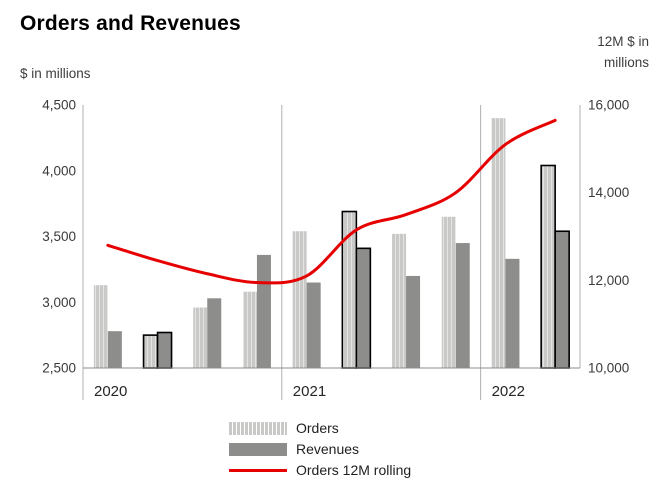 Image resolution: width=669 pixels, height=492 pixels. I want to click on revenues-swatch, so click(258, 449).